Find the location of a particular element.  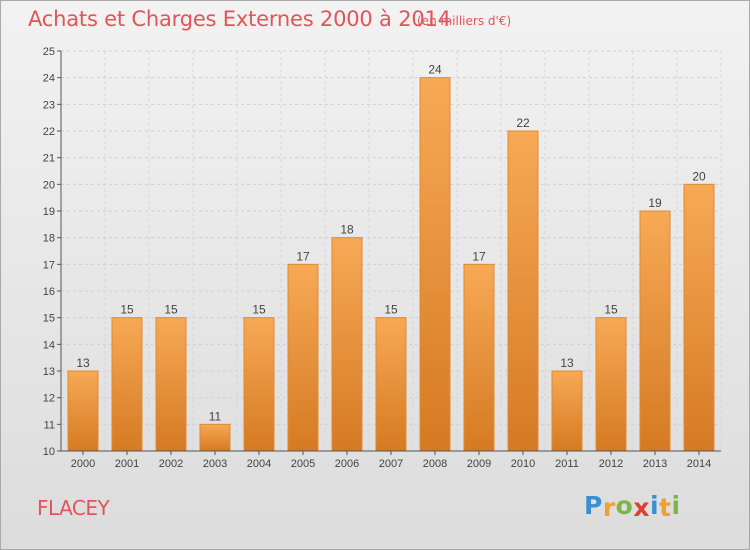

y-tick-label: 25 is located at coordinates (49, 52).